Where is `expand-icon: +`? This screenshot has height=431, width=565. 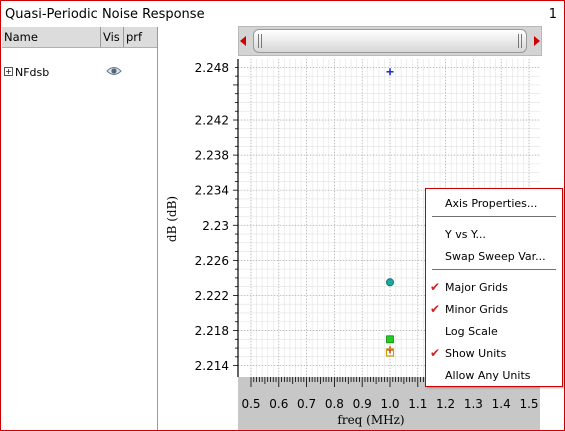
expand-icon: + is located at coordinates (8, 71).